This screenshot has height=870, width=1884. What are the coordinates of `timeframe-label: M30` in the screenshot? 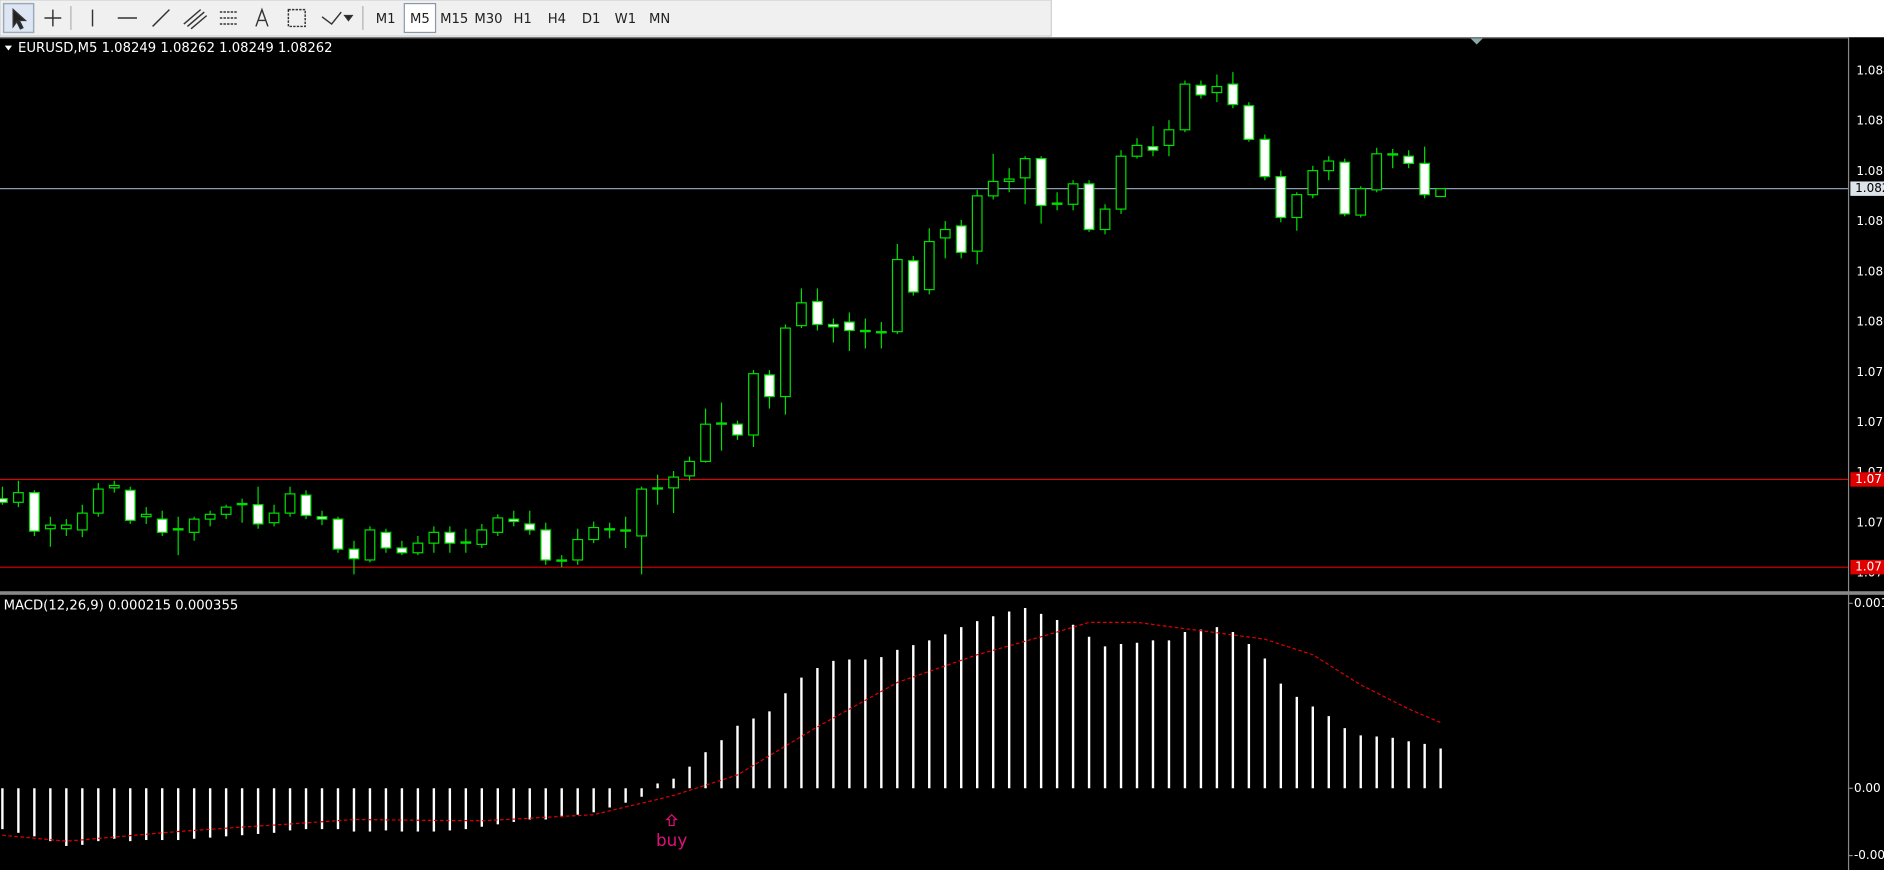 It's located at (488, 19).